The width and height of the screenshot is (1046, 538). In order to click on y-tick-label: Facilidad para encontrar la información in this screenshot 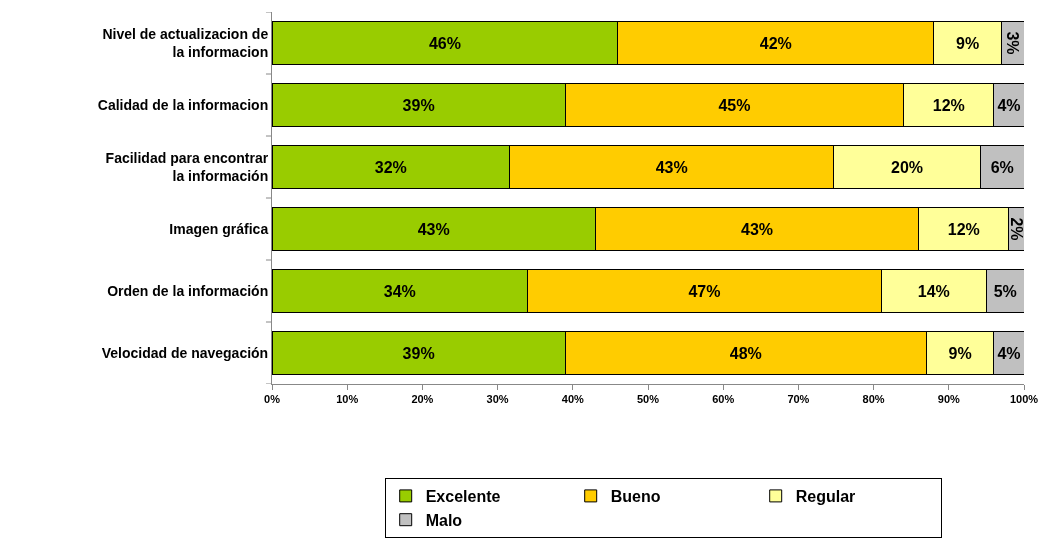, I will do `click(187, 166)`.